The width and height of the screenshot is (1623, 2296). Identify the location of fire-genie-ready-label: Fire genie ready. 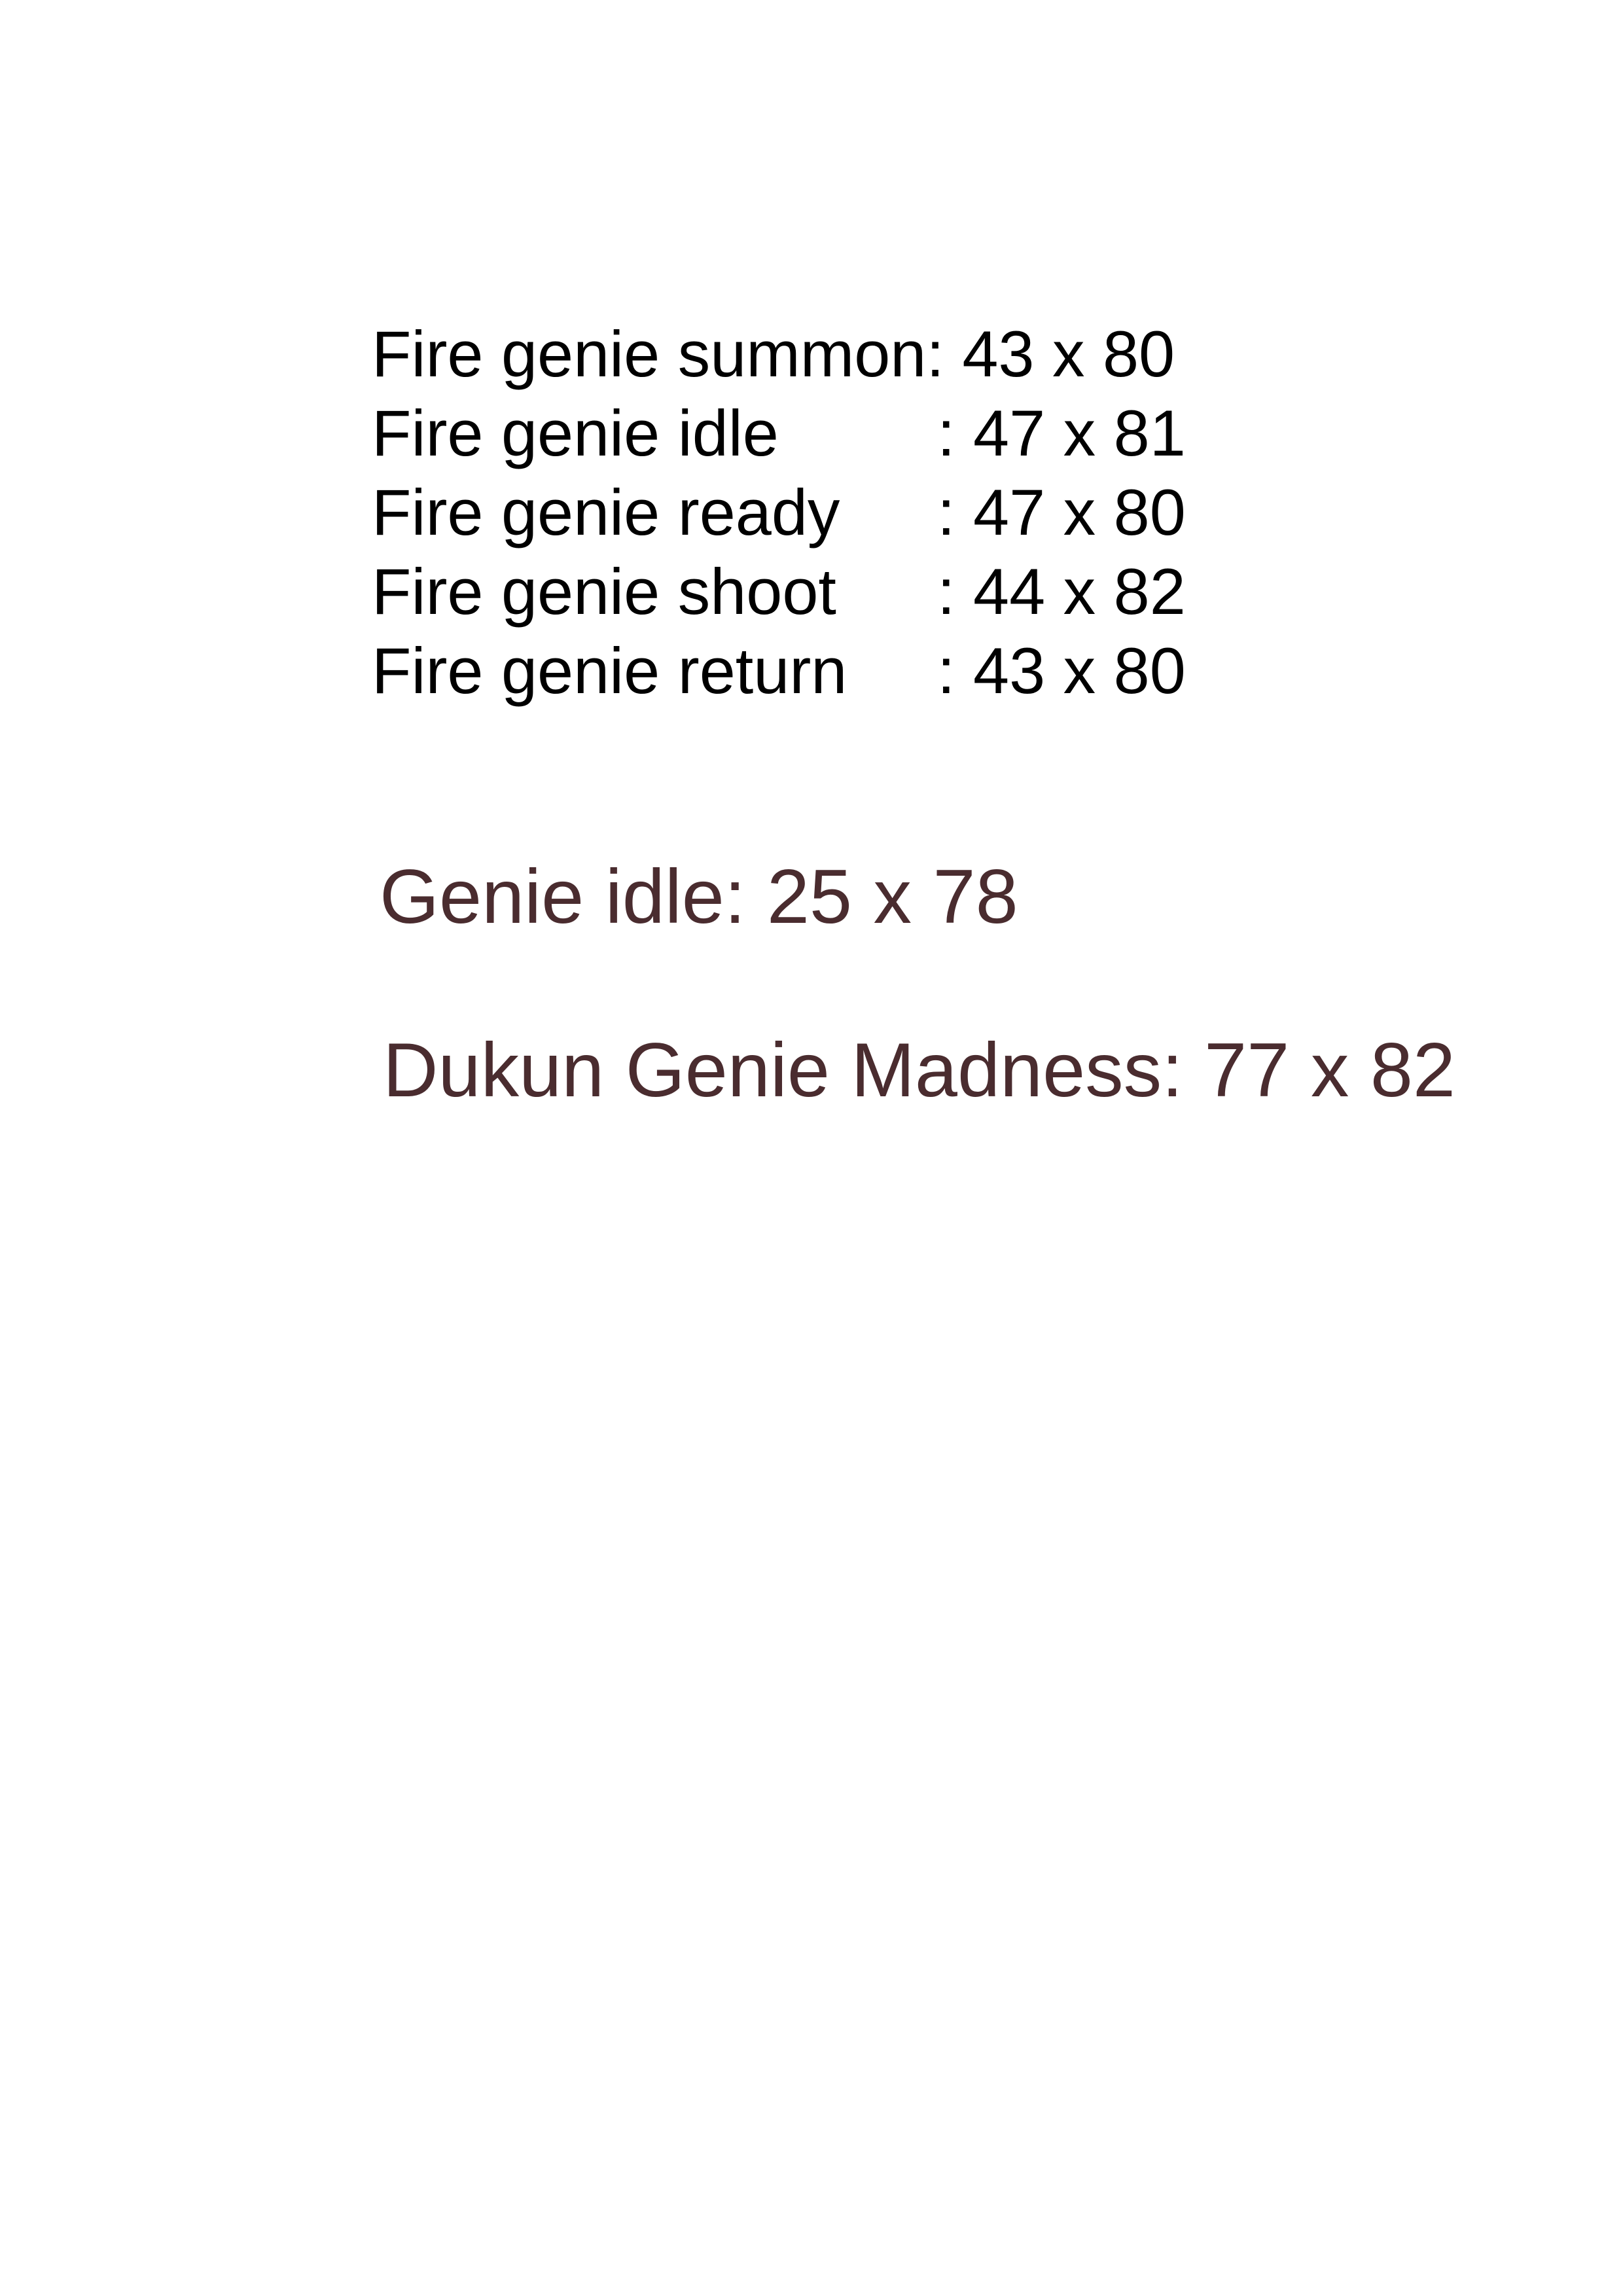
(606, 512).